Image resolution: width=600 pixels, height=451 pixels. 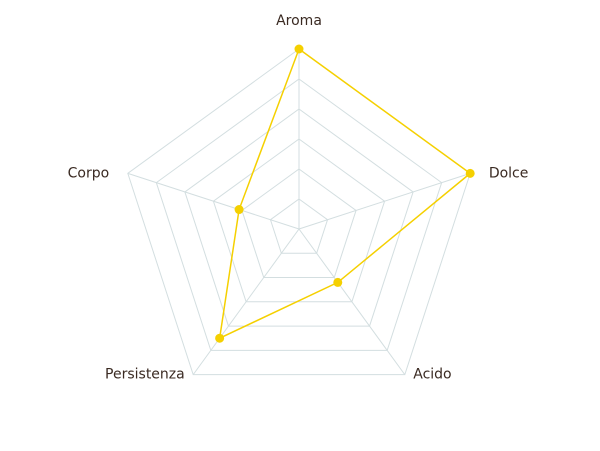 I want to click on axis-label: Persistenza, so click(x=145, y=375).